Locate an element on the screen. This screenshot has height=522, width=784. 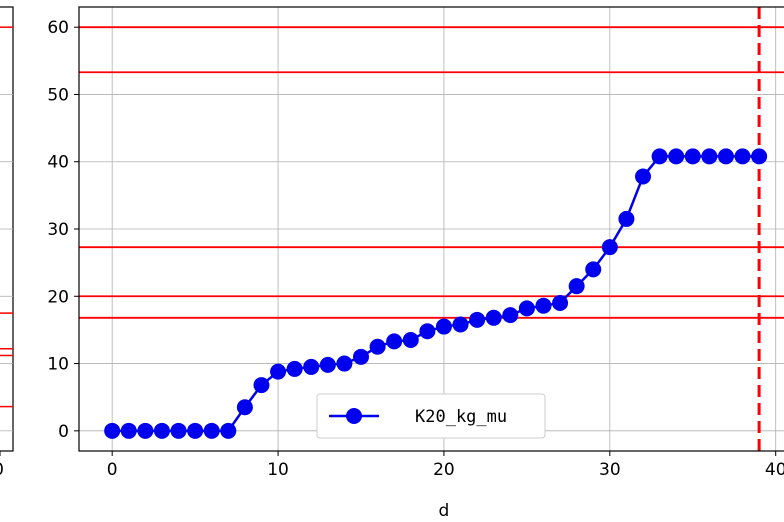
x-tick-label: 40 is located at coordinates (774, 470).